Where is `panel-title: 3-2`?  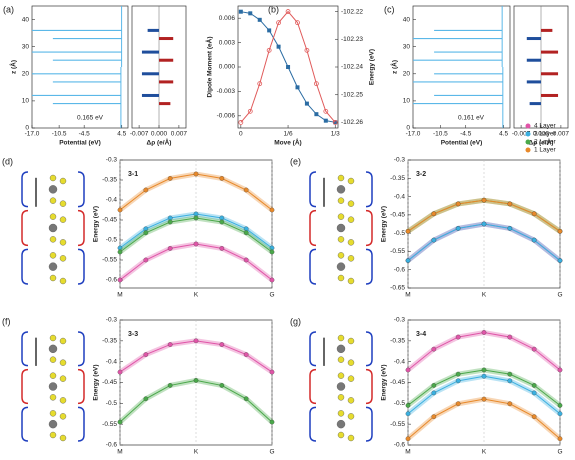 panel-title: 3-2 is located at coordinates (421, 174).